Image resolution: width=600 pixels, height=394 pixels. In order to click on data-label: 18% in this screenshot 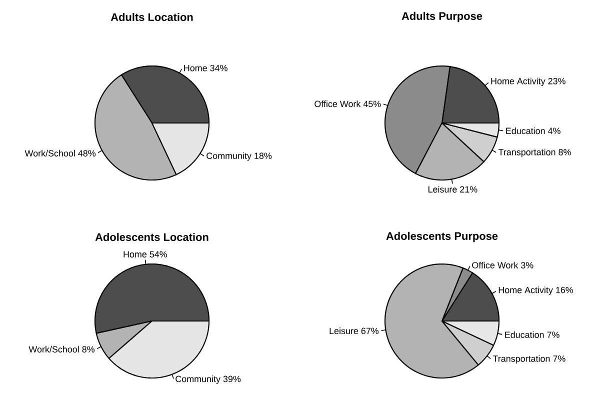, I will do `click(263, 156)`.